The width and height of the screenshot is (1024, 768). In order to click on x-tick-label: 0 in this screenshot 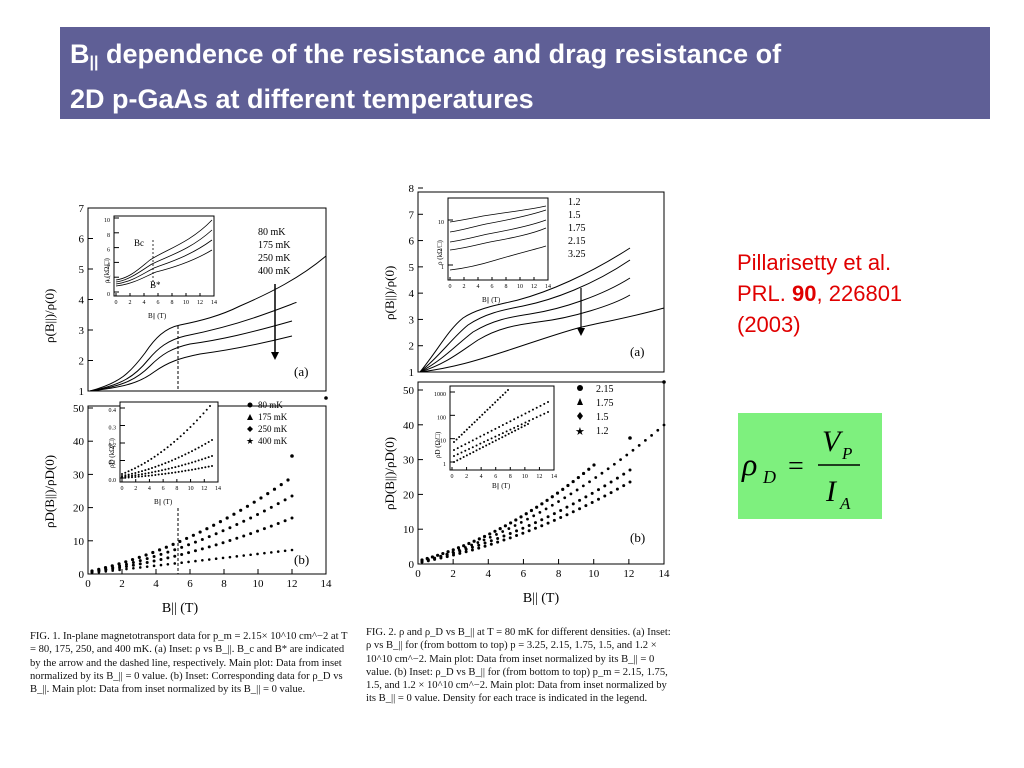, I will do `click(450, 287)`.